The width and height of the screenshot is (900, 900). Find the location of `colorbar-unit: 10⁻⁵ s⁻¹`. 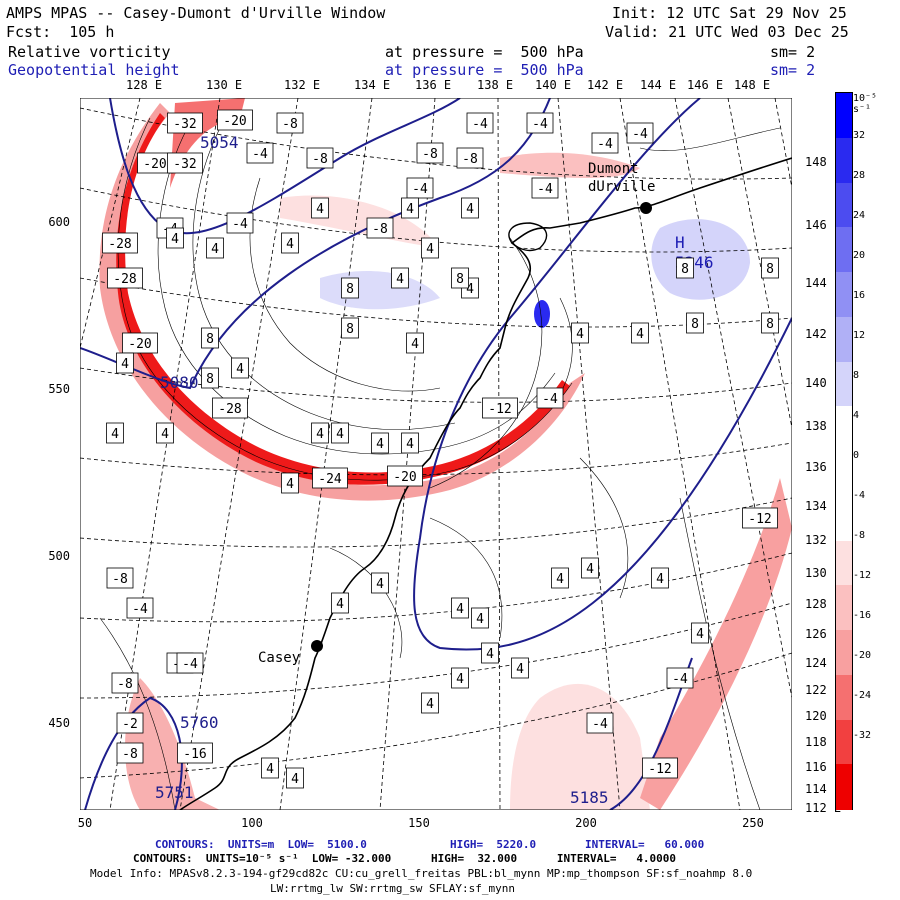

colorbar-unit: 10⁻⁵ s⁻¹ is located at coordinates (865, 104).